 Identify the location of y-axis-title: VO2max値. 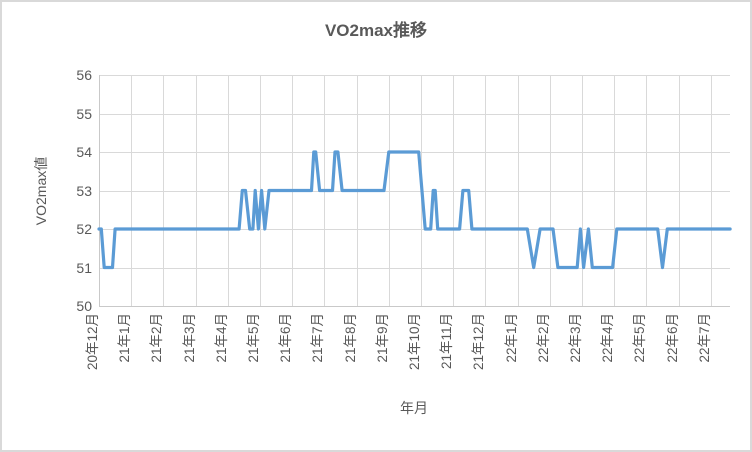
(41, 191).